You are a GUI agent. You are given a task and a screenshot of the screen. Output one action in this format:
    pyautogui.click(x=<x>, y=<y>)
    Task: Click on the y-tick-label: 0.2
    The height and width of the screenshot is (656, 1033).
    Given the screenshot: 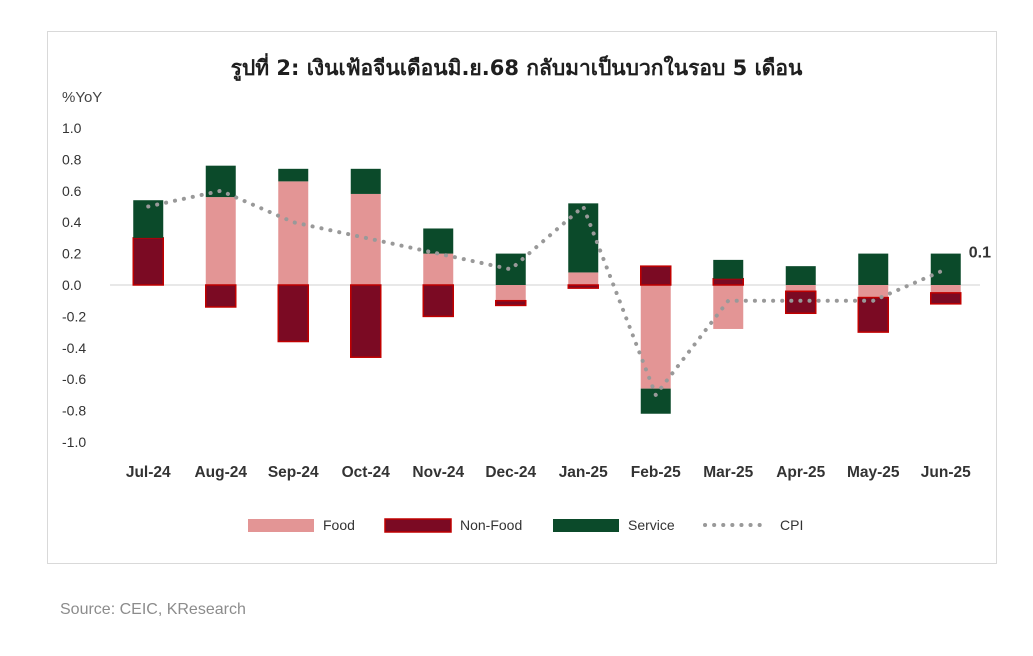 What is the action you would take?
    pyautogui.click(x=72, y=254)
    